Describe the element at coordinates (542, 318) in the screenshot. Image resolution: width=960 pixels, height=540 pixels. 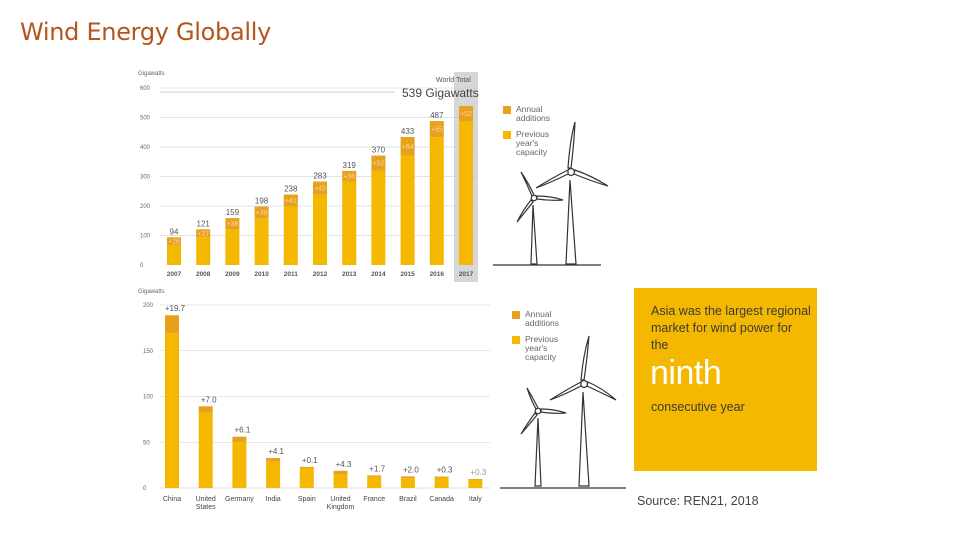
I see `legend-label-additions-2: Annual additions` at that location.